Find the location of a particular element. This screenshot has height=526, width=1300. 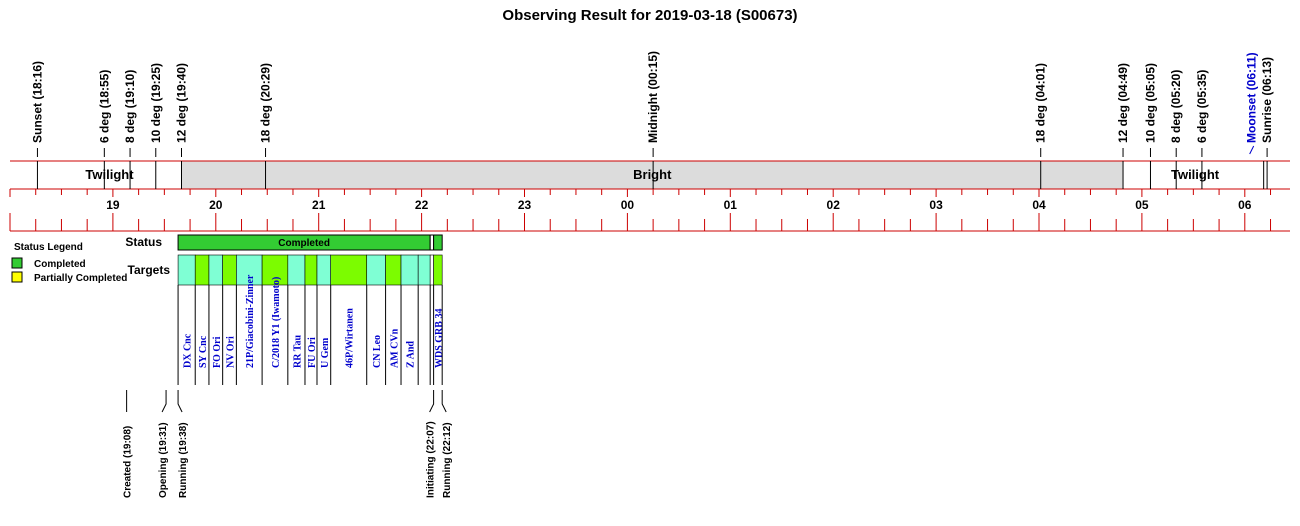

target-name-2: FO Ori is located at coordinates (217, 352).